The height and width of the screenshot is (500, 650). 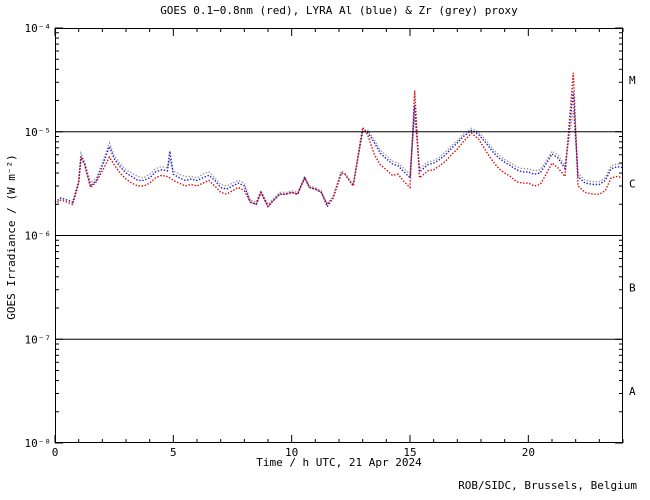 What do you see at coordinates (55, 452) in the screenshot?
I see `x-tick-label: 0` at bounding box center [55, 452].